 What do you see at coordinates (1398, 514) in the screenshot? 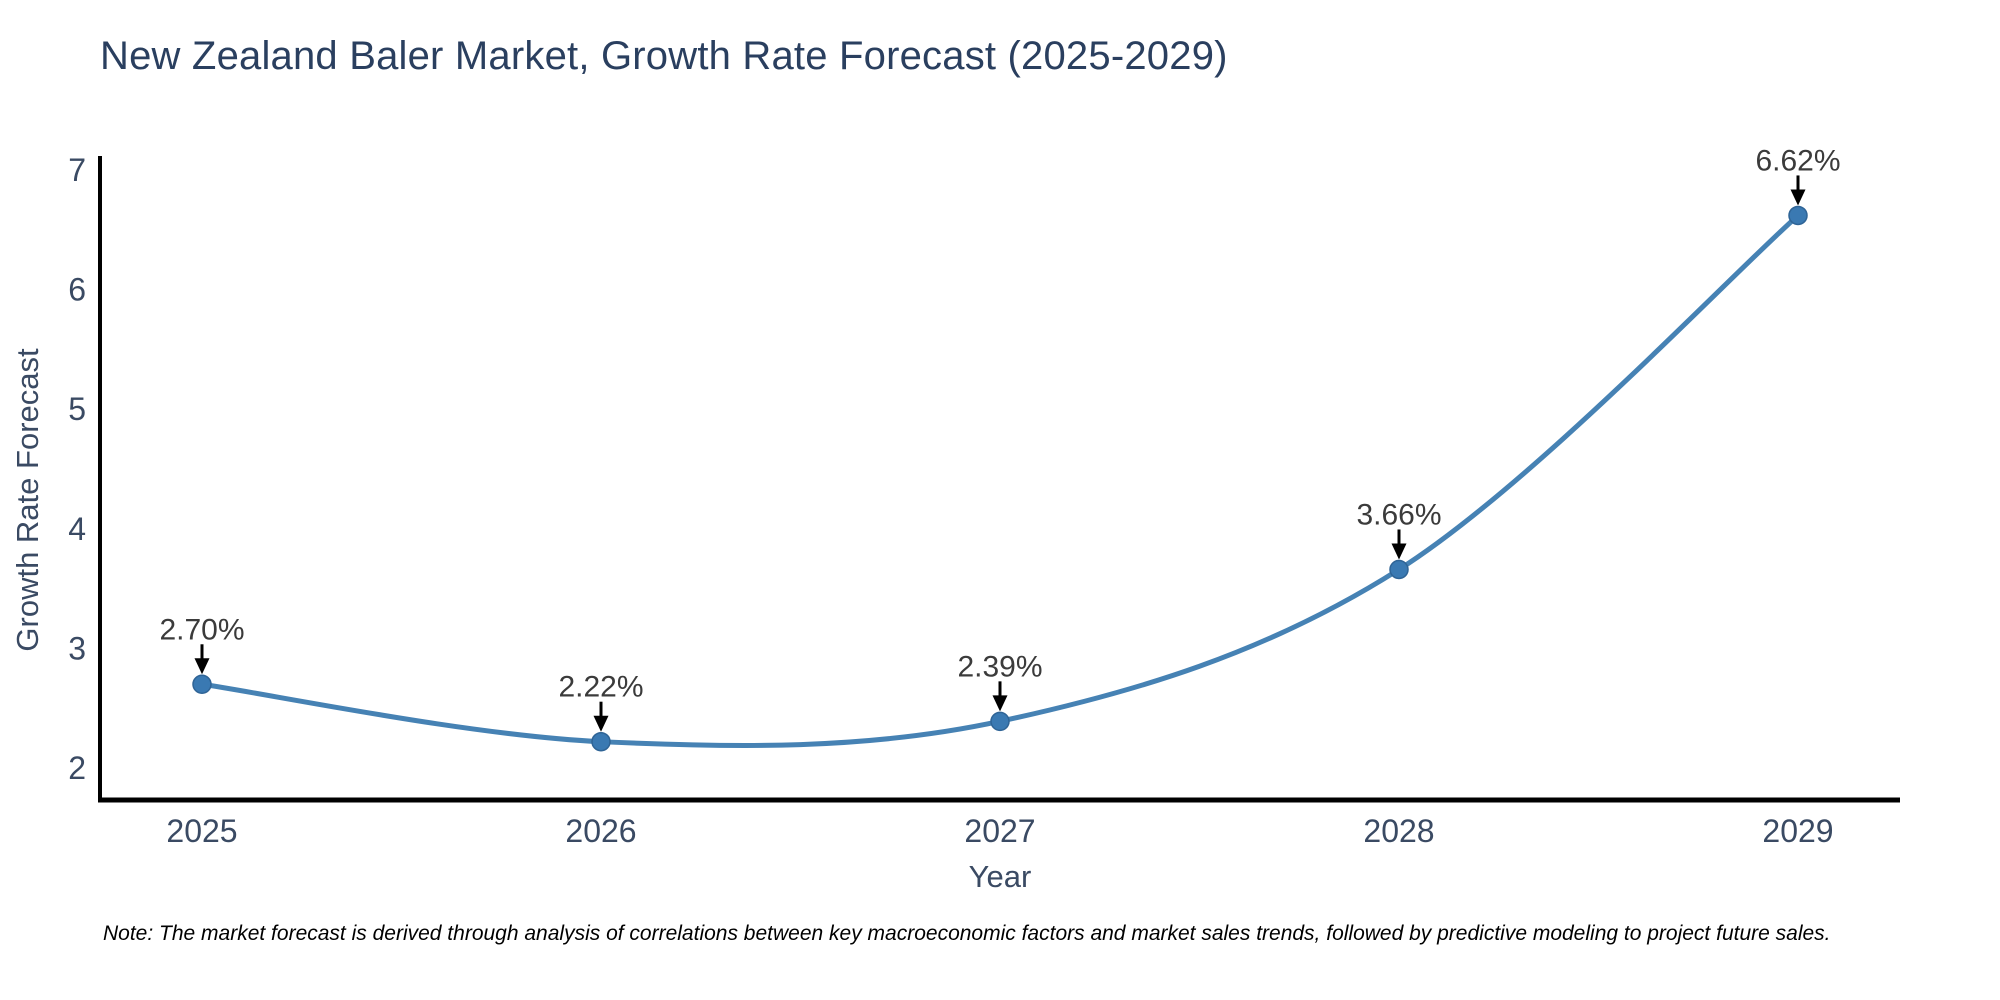
I see `annotation-label-2028: 3.66%` at bounding box center [1398, 514].